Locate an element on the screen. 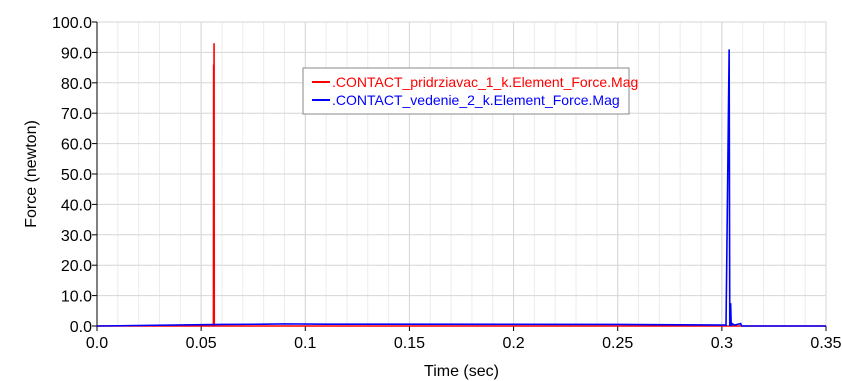 The image size is (842, 381). y-tick-label: 20.0 is located at coordinates (76, 266).